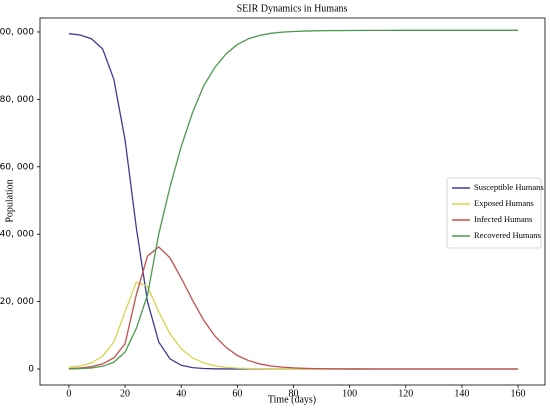  I want to click on legend-label: Recovered Humans, so click(507, 235).